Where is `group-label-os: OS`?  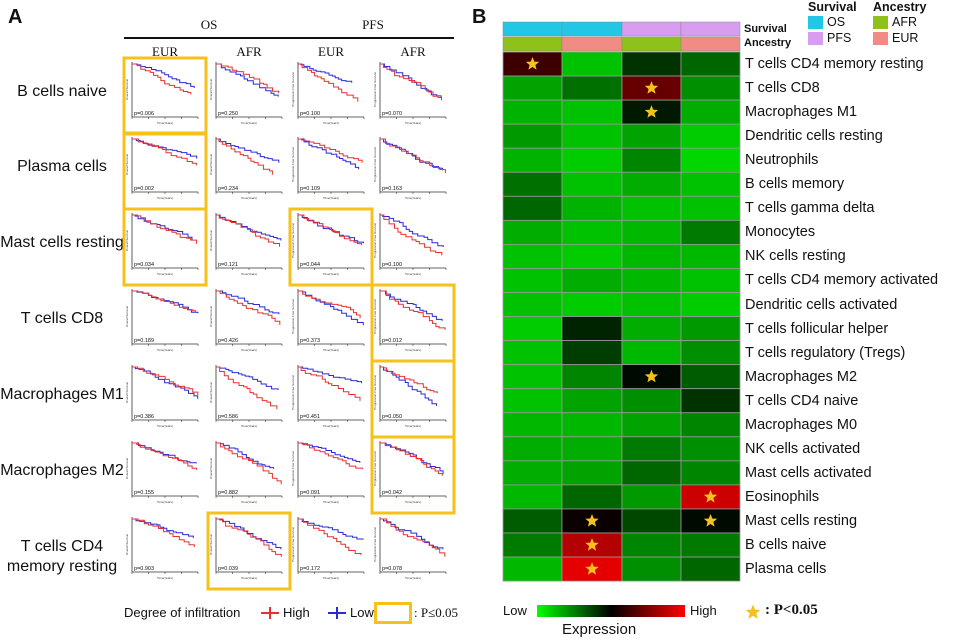
group-label-os: OS is located at coordinates (209, 24).